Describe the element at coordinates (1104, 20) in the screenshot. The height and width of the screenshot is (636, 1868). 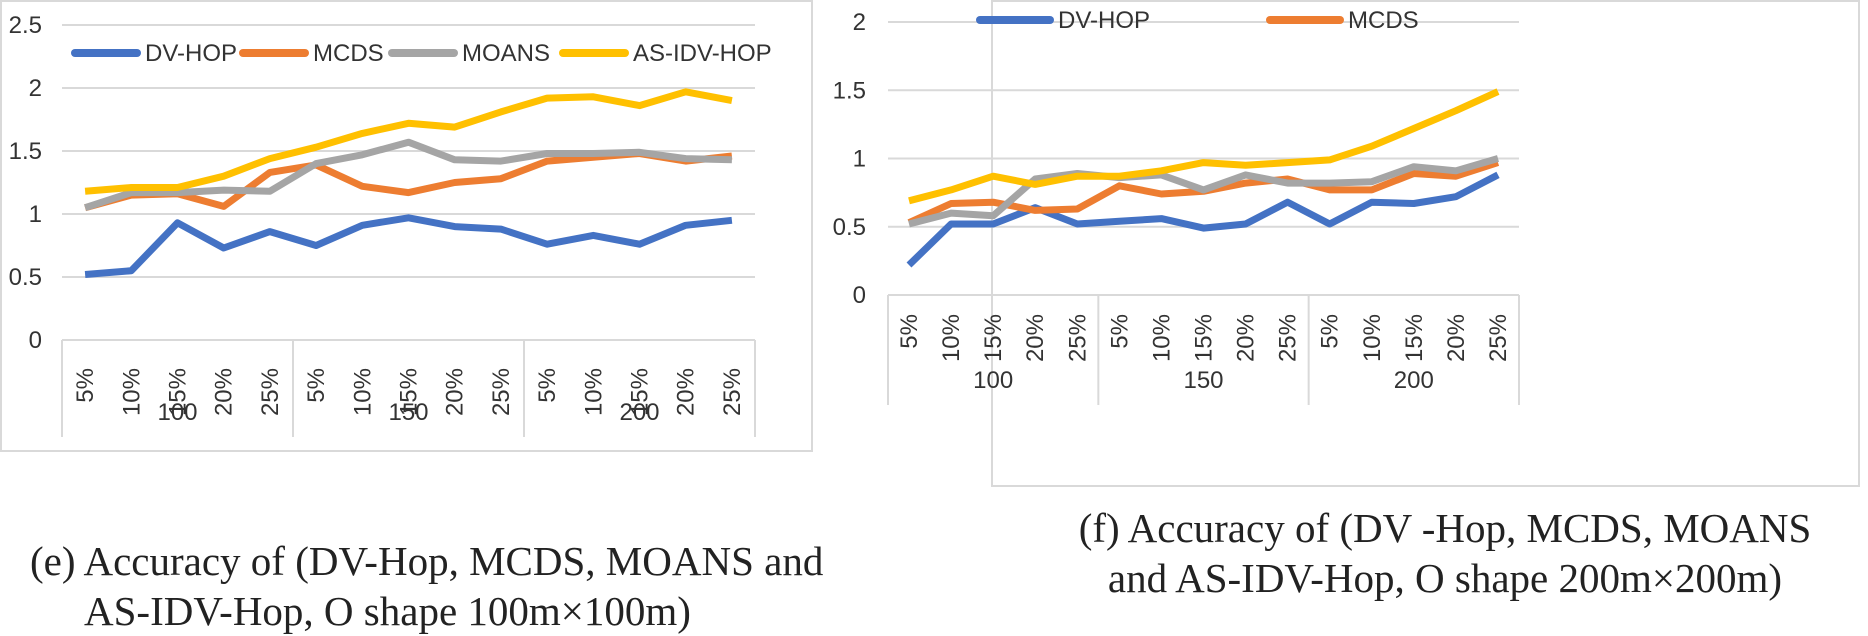
I see `chart-f-legend-label: DV-HOP` at that location.